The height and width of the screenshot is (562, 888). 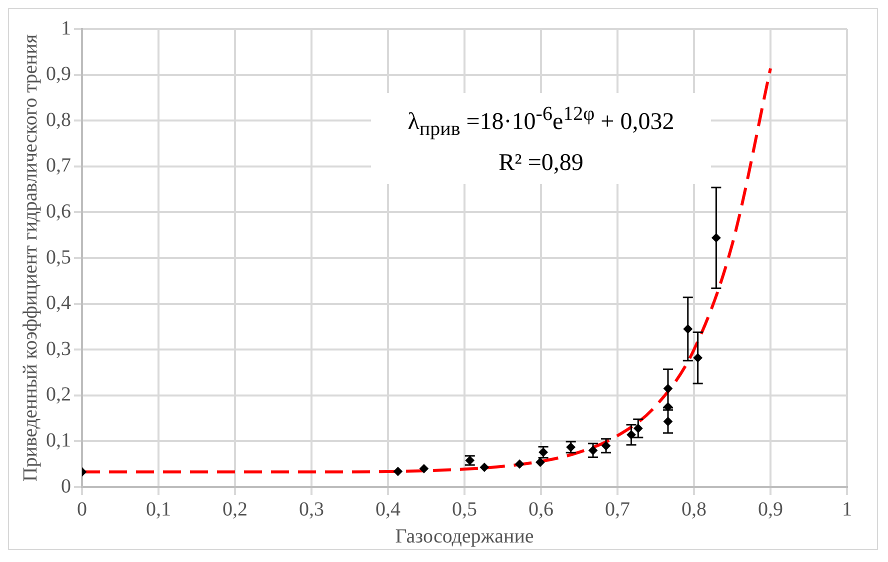 I want to click on x-tick-label: 0, so click(x=82, y=509).